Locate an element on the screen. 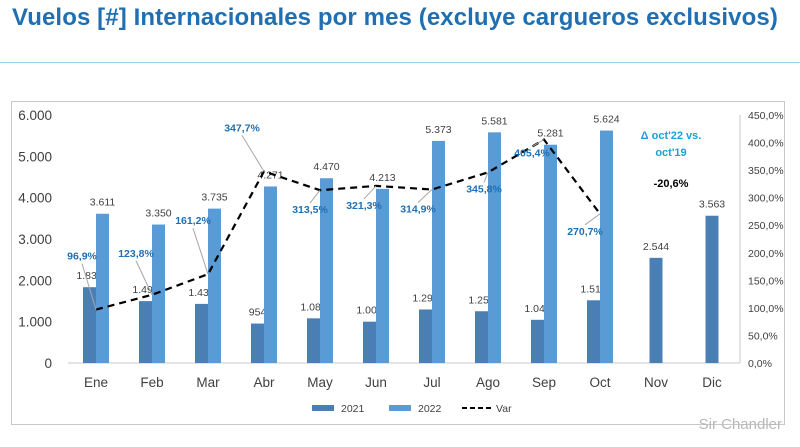  var-value-label: 270,7% is located at coordinates (585, 232).